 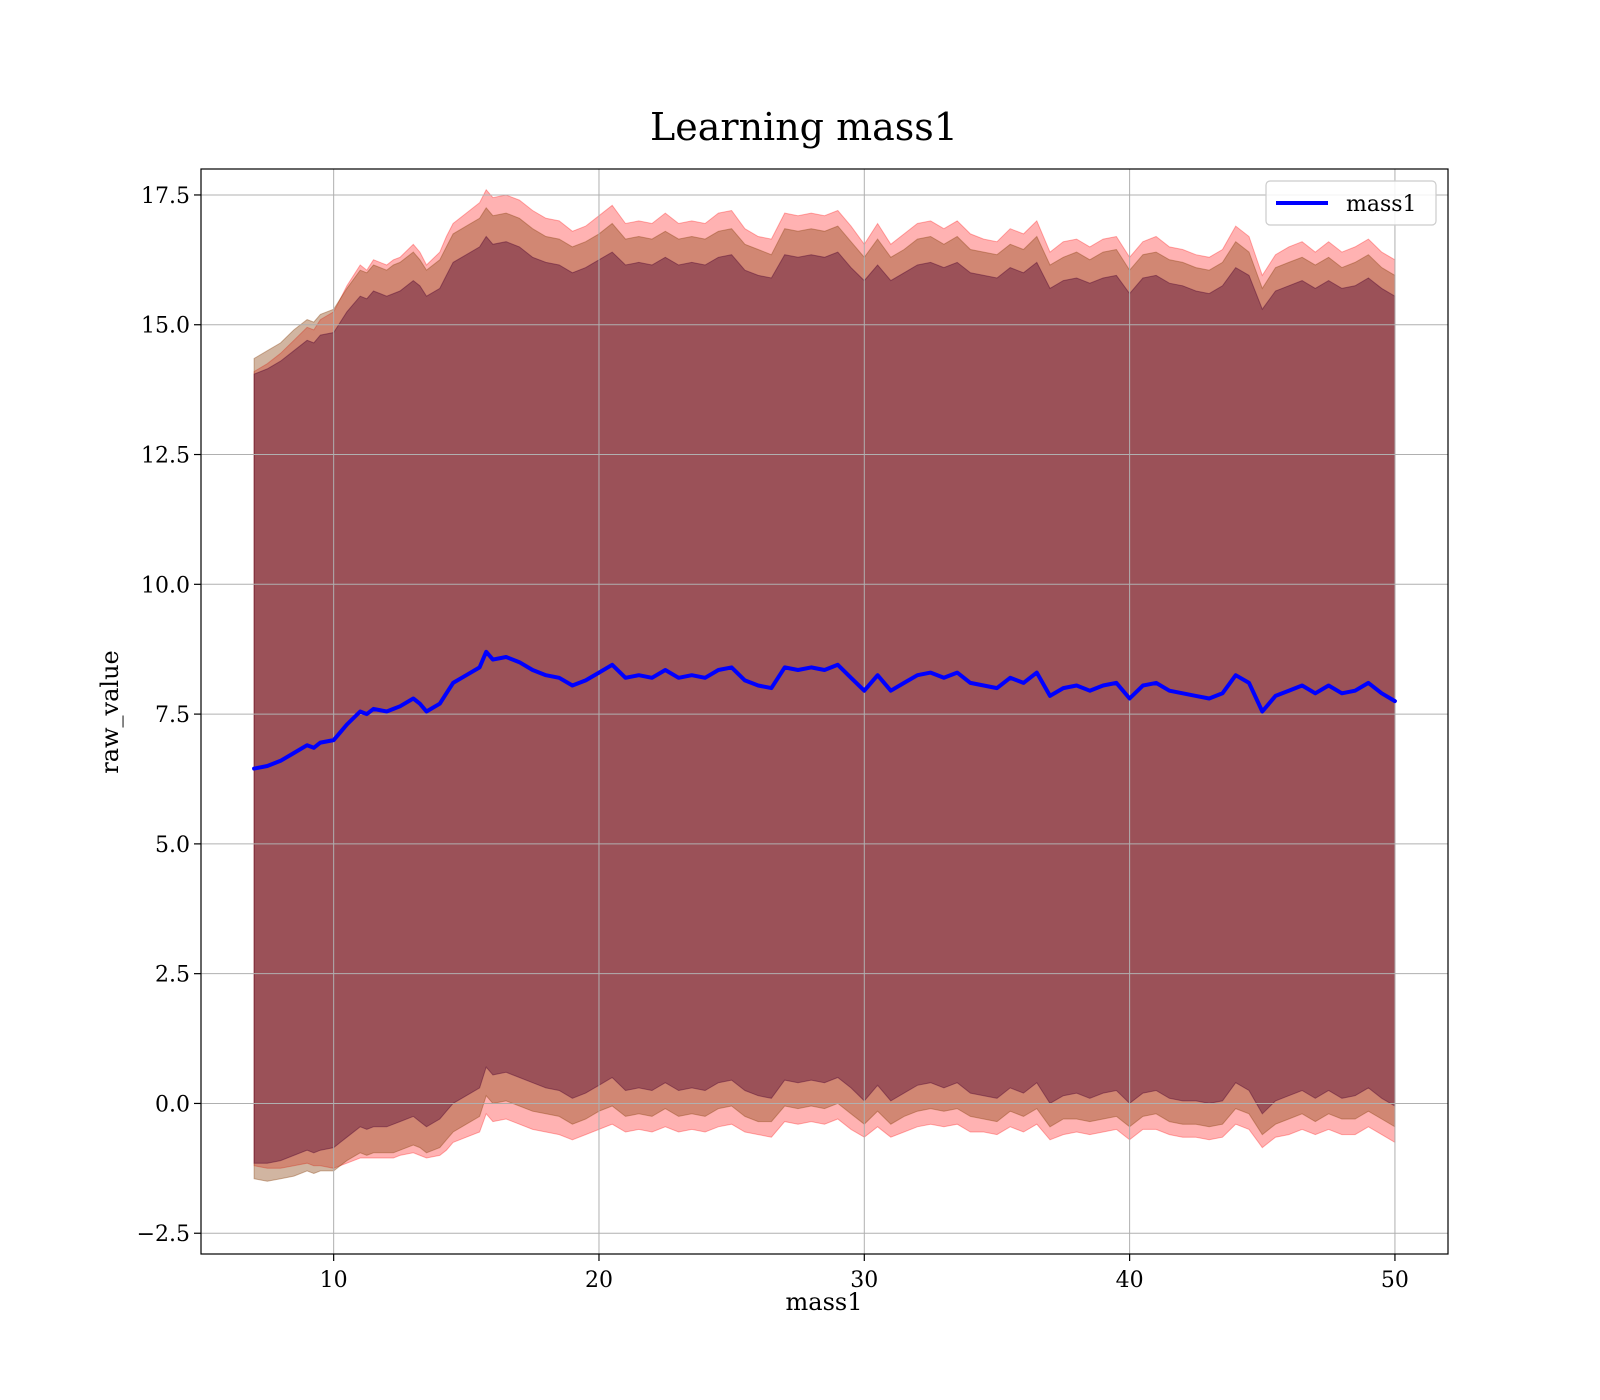 What do you see at coordinates (599, 1280) in the screenshot?
I see `x-tick-label: 20` at bounding box center [599, 1280].